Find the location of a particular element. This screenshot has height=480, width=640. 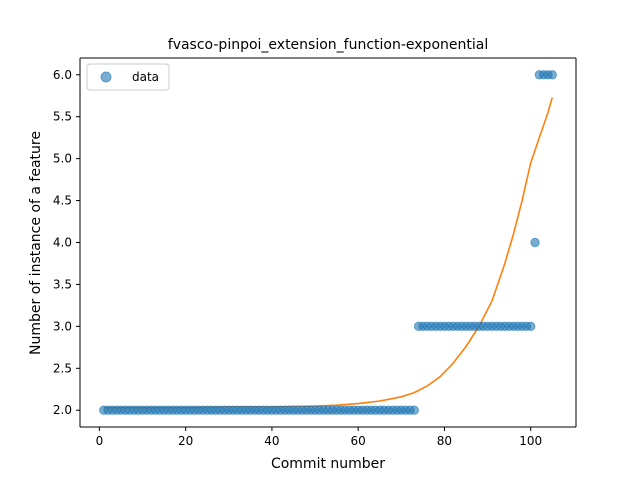

legend: data is located at coordinates (128, 77).